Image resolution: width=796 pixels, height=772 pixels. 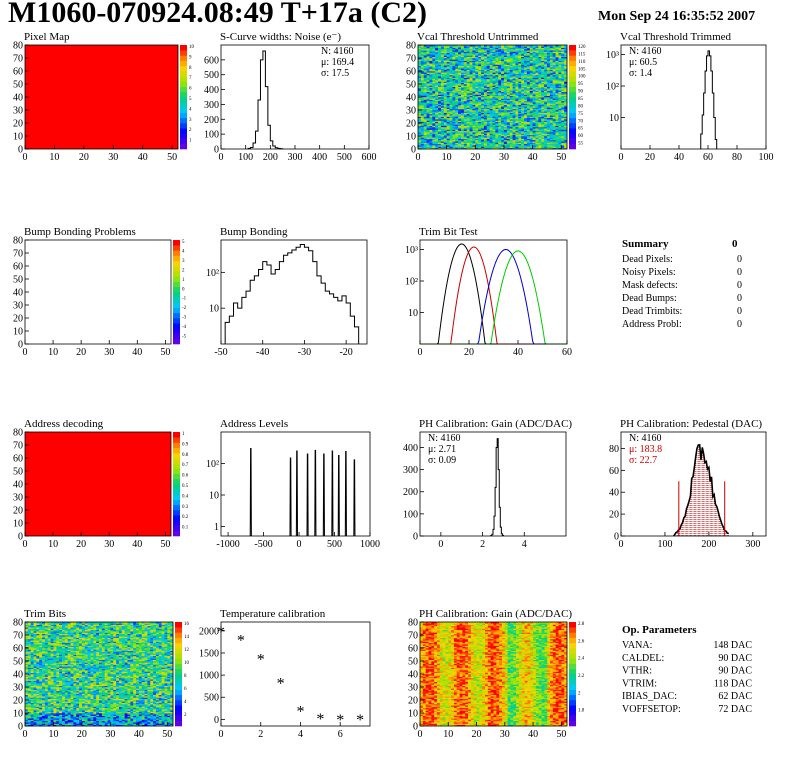 I want to click on palette-label: 0.7, so click(x=185, y=465).